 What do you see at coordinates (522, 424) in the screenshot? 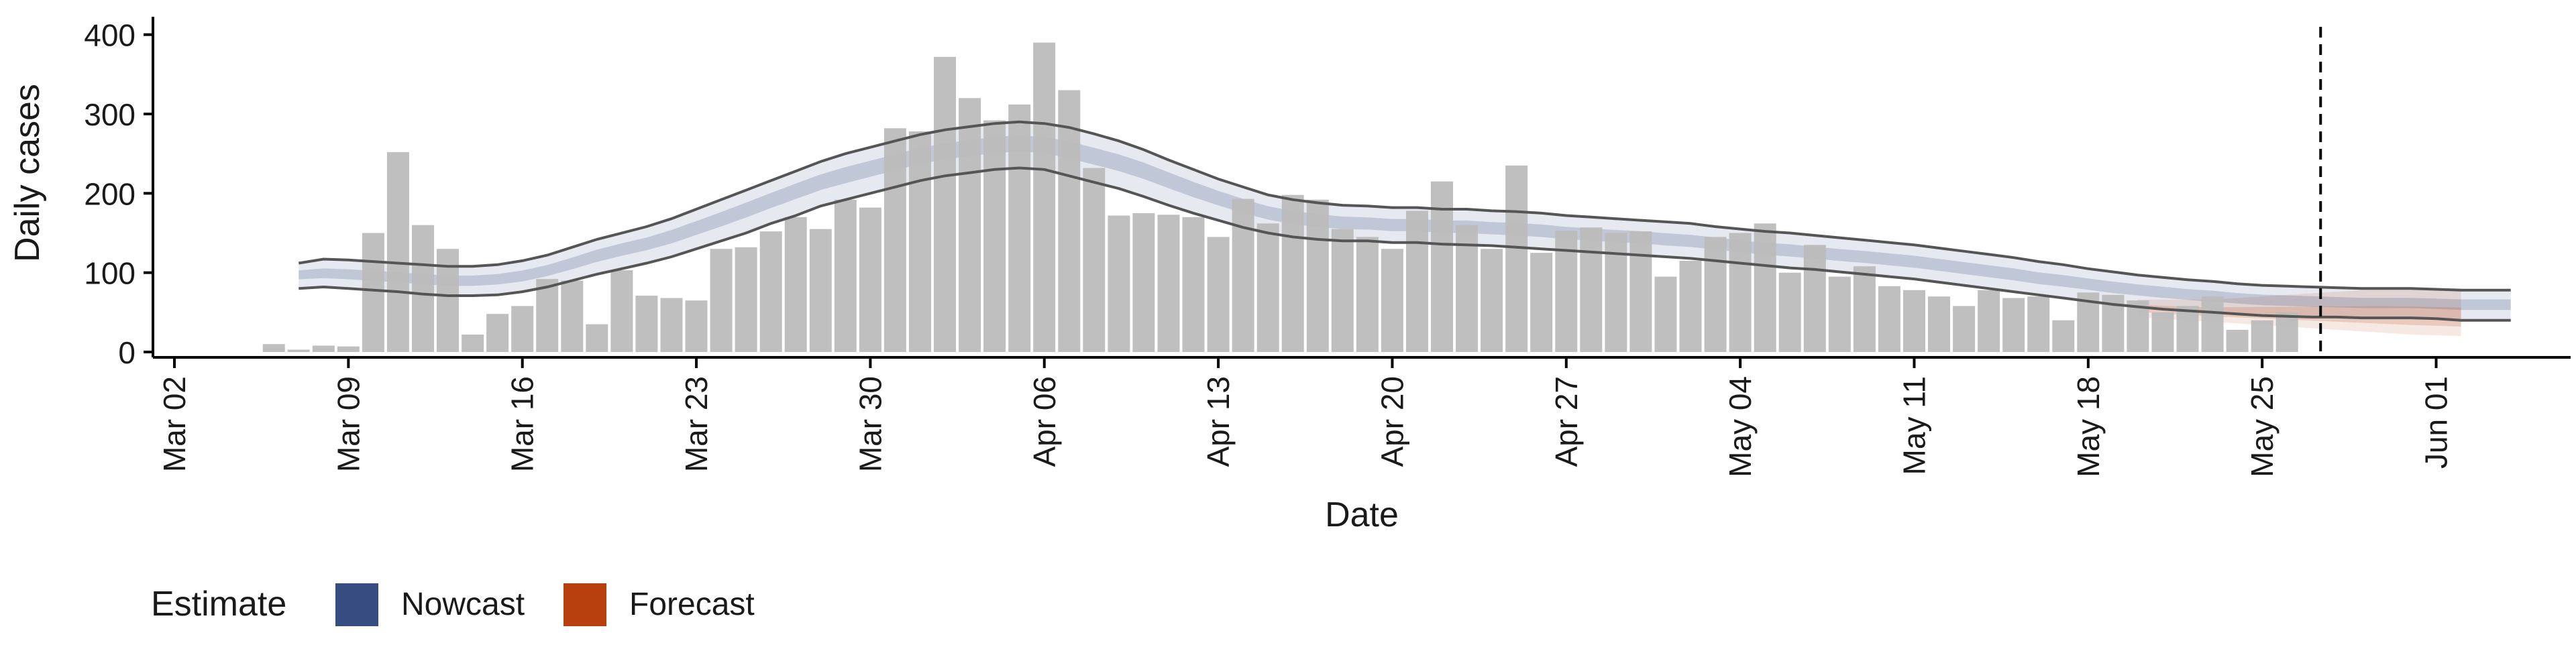
I see `x-tick-label: Mar 16` at bounding box center [522, 424].